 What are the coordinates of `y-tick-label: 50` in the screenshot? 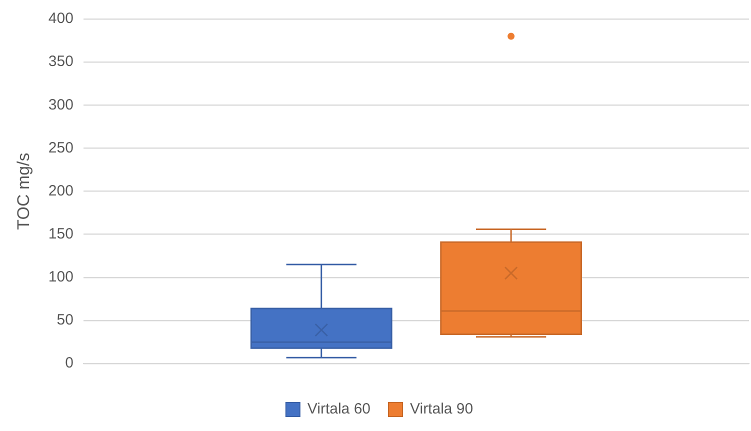 It's located at (65, 320).